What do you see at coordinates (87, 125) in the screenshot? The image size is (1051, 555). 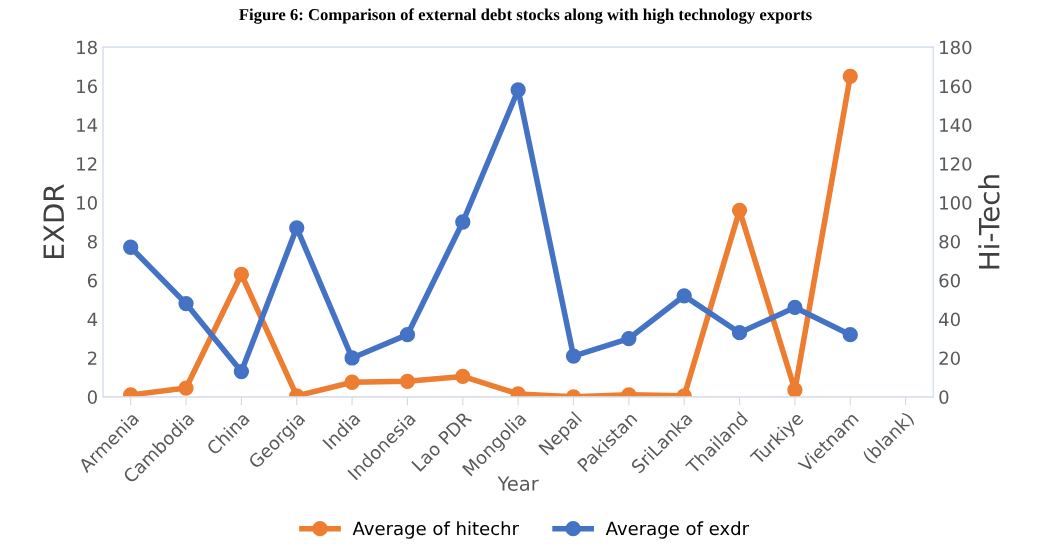 I see `y-tick-label: 14` at bounding box center [87, 125].